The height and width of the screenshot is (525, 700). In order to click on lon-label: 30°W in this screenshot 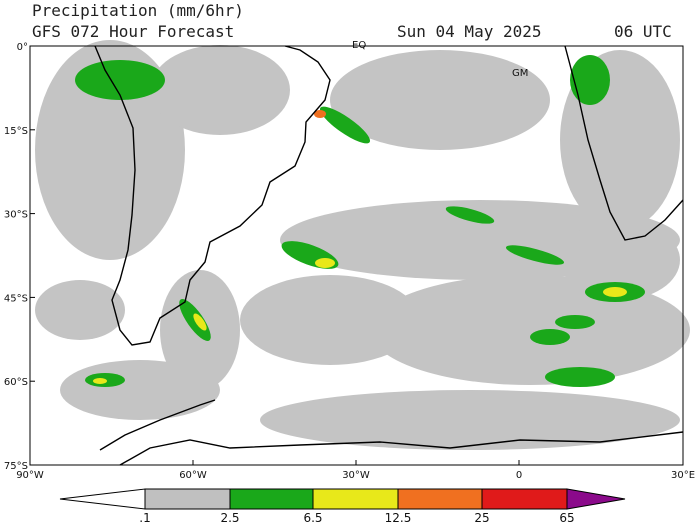, I will do `click(356, 475)`.